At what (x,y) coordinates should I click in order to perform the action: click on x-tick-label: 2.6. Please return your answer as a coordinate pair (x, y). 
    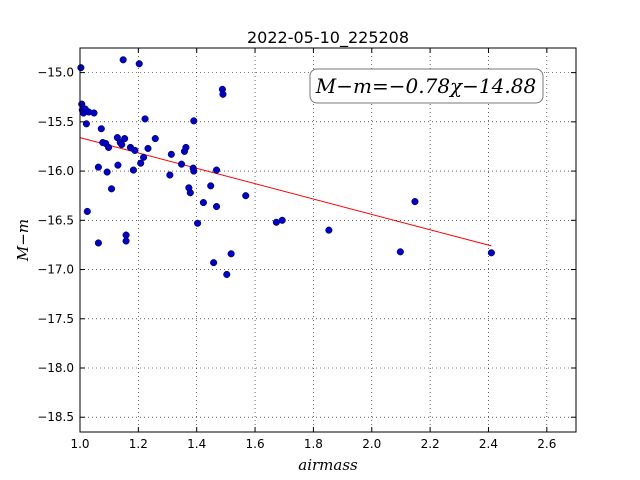
    Looking at the image, I should click on (546, 444).